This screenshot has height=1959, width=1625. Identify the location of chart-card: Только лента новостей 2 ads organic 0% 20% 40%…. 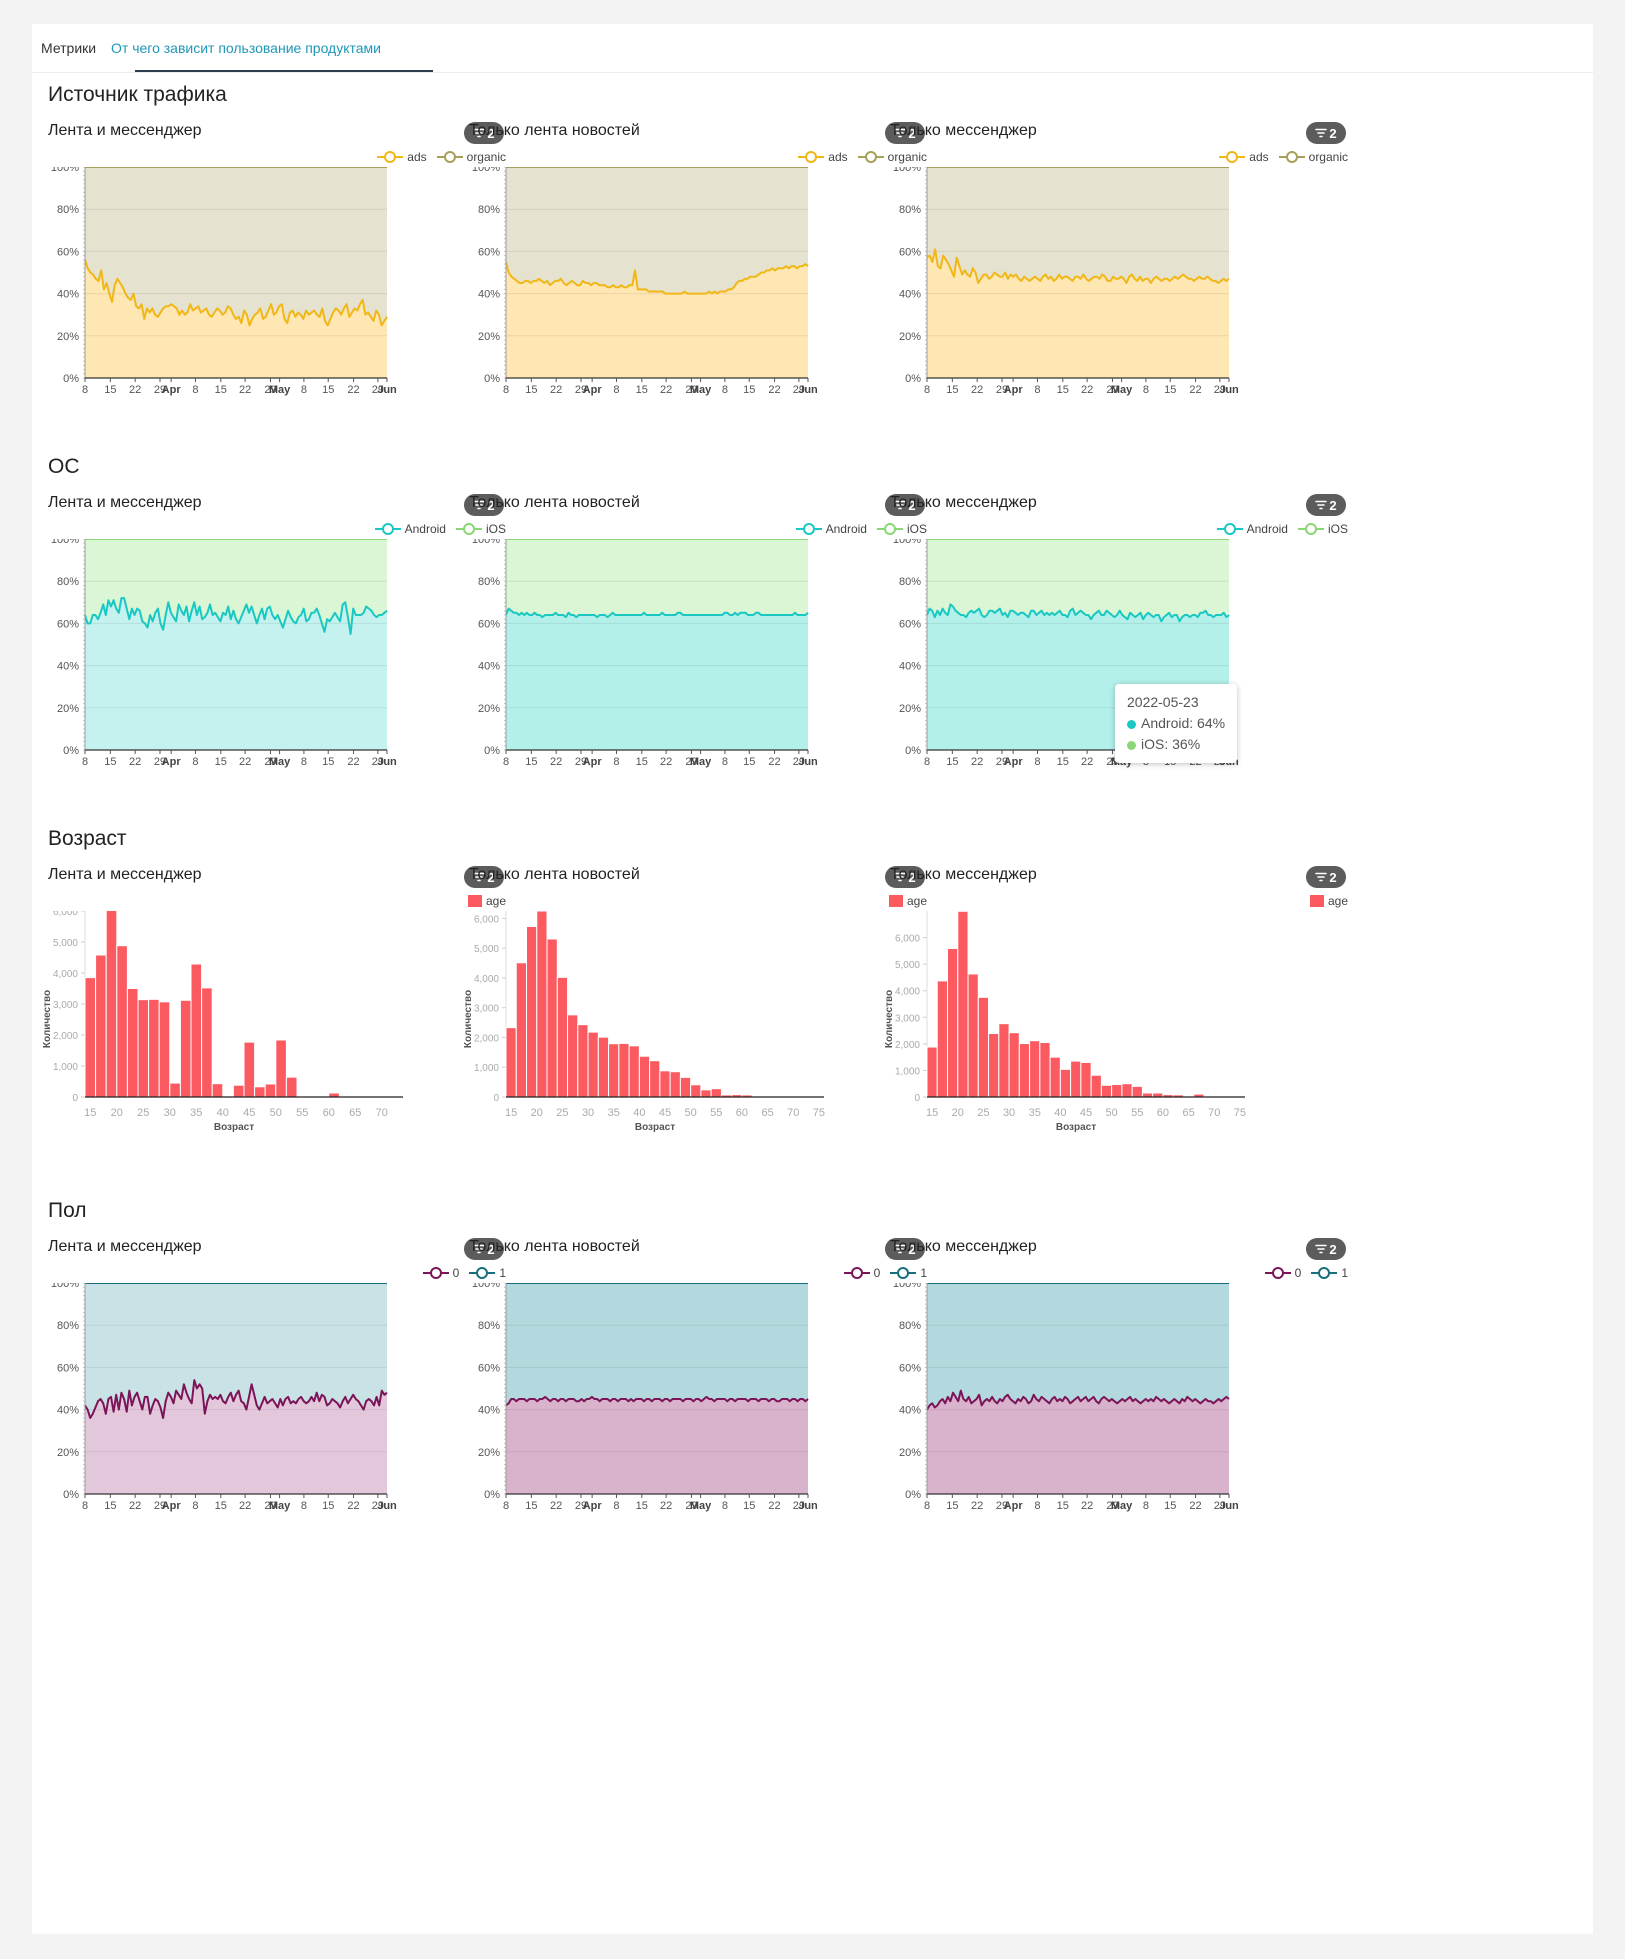
(690, 297).